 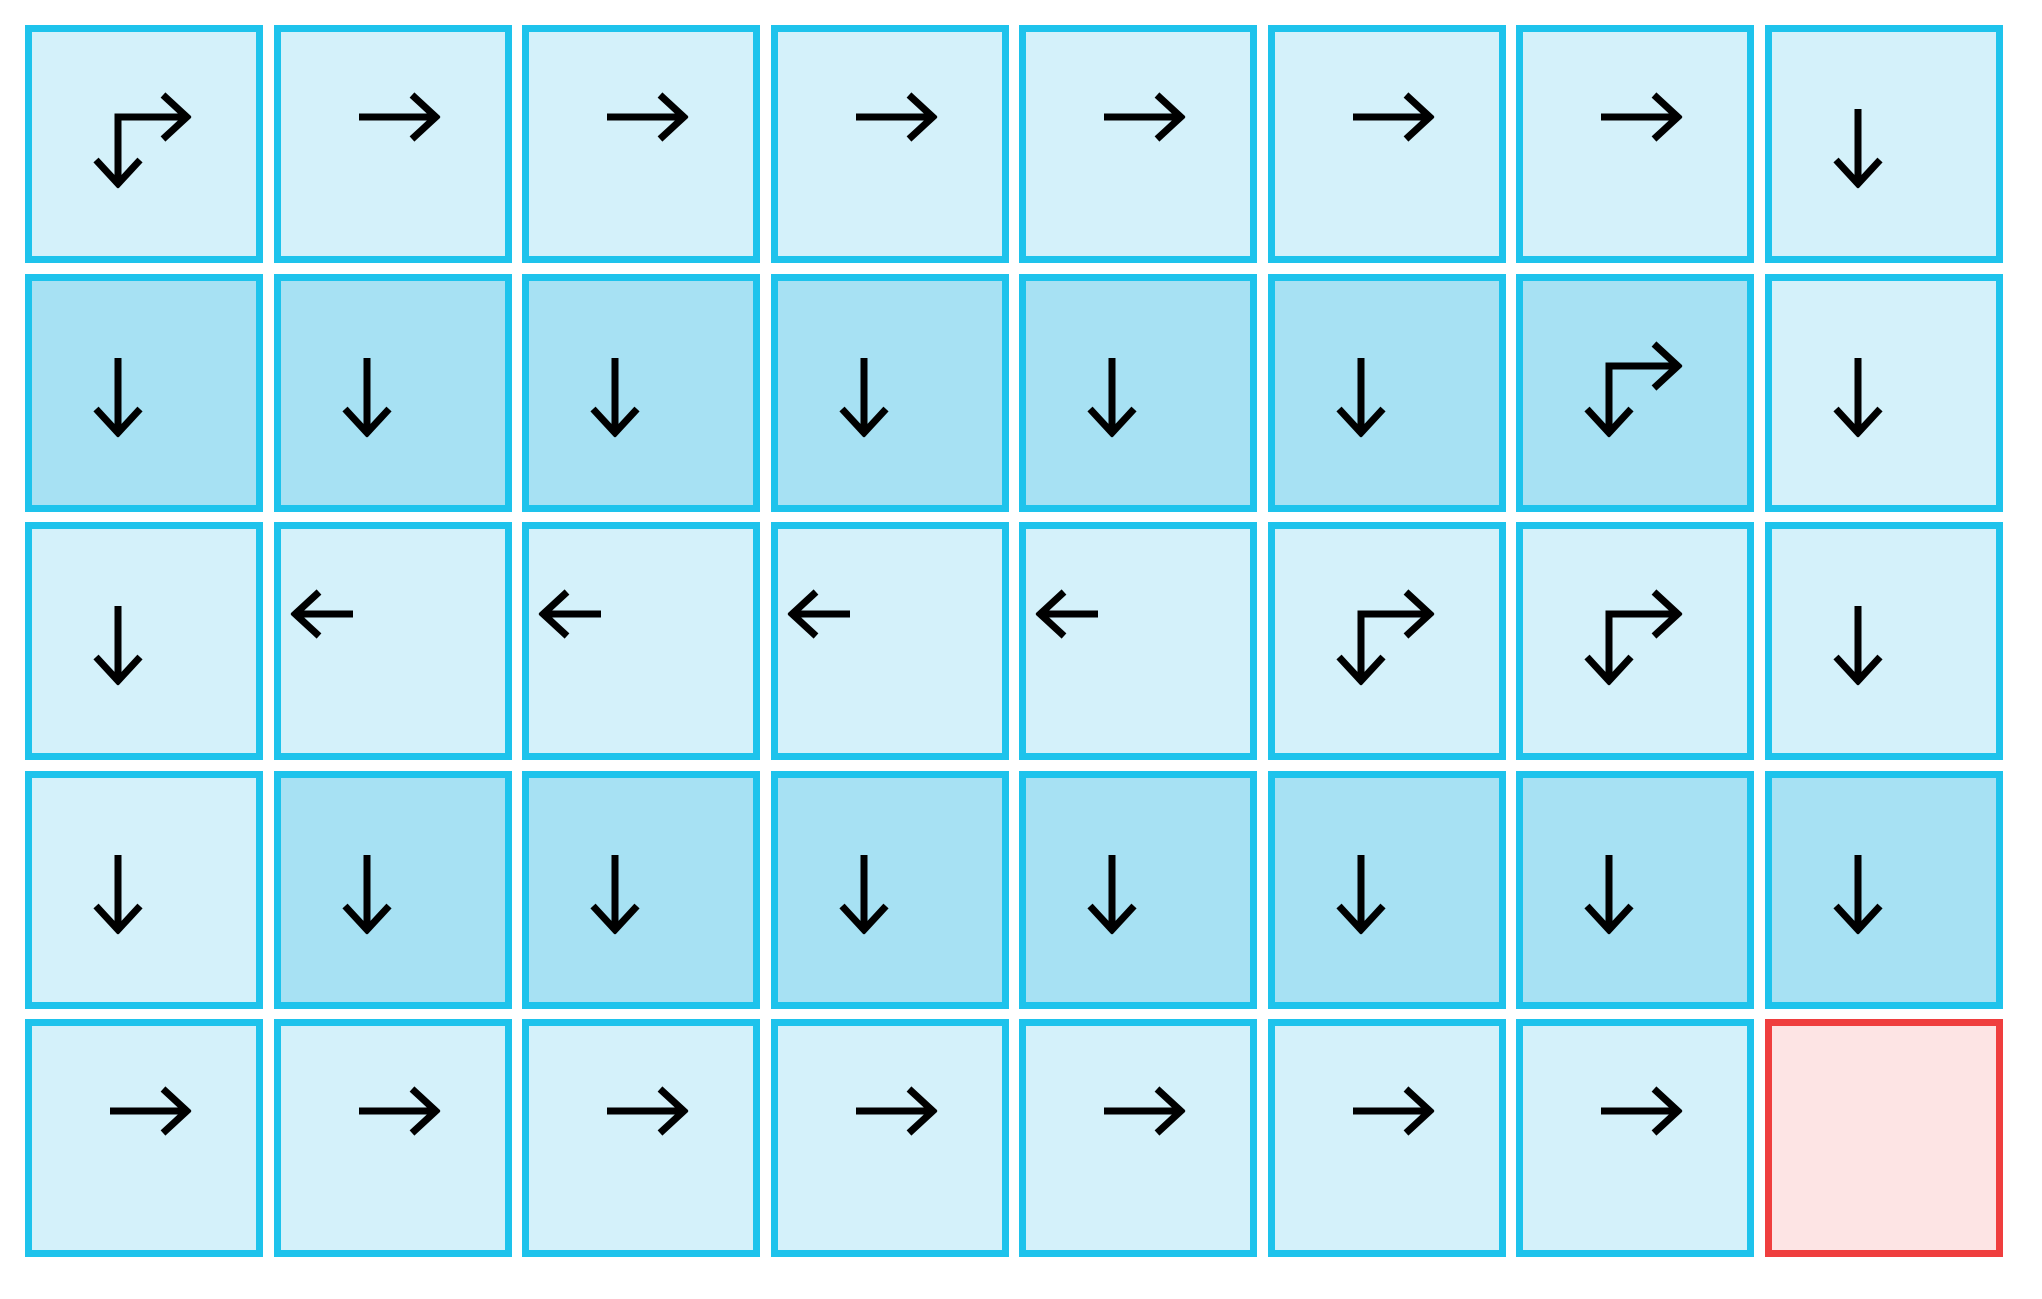 I want to click on grid-cell-r5-c6, so click(x=1387, y=1138).